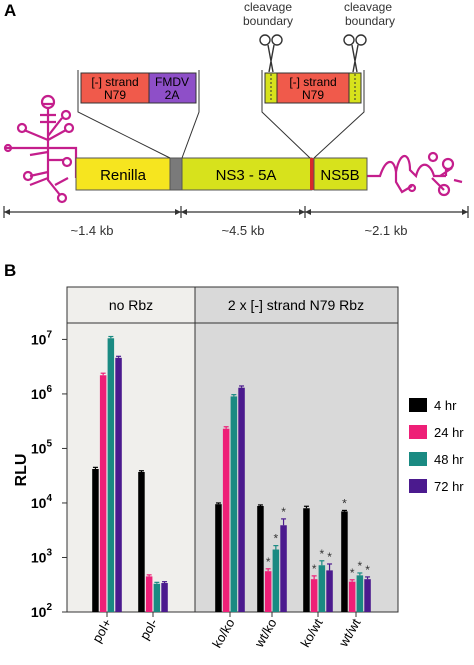 This screenshot has width=474, height=665. I want to click on y-tick-label: 10⁴, so click(42, 502).